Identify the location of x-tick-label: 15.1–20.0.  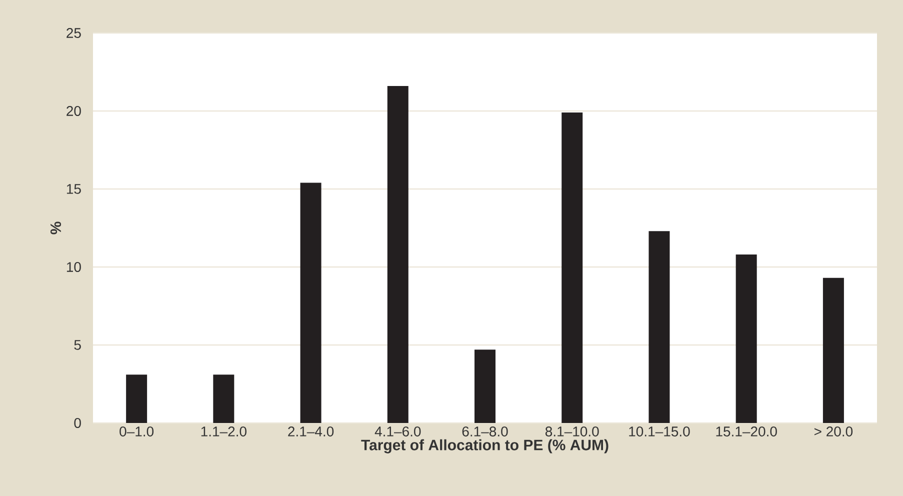
(746, 431).